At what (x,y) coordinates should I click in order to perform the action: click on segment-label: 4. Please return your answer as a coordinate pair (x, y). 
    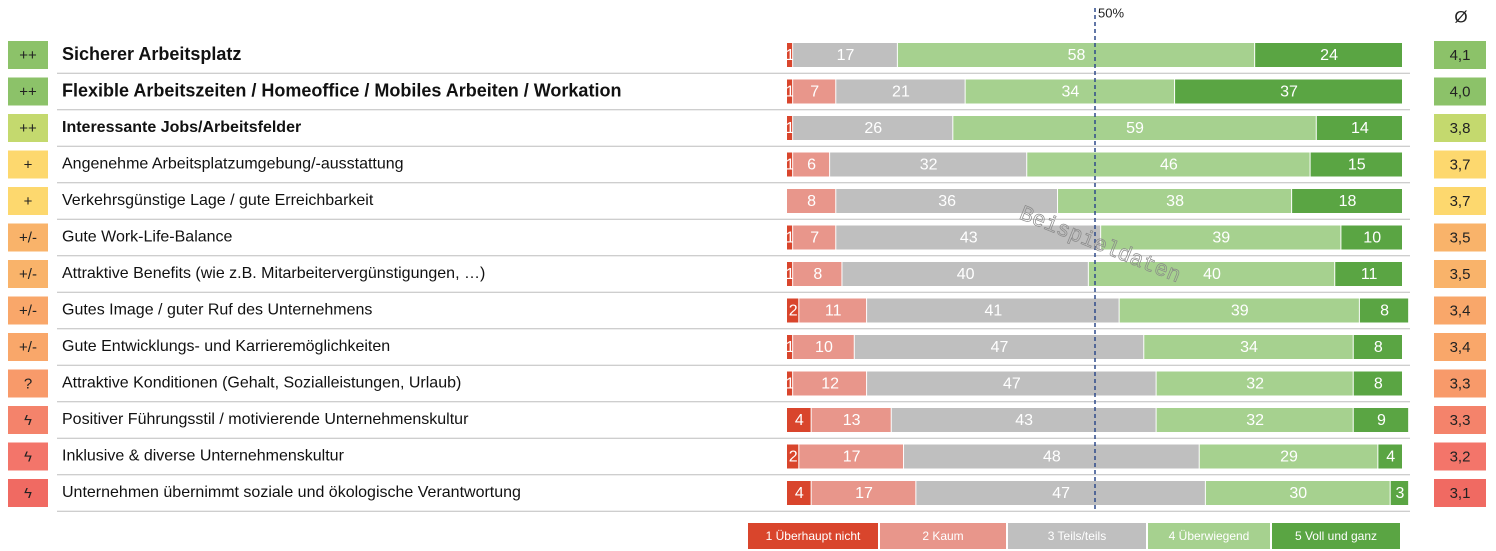
    Looking at the image, I should click on (799, 420).